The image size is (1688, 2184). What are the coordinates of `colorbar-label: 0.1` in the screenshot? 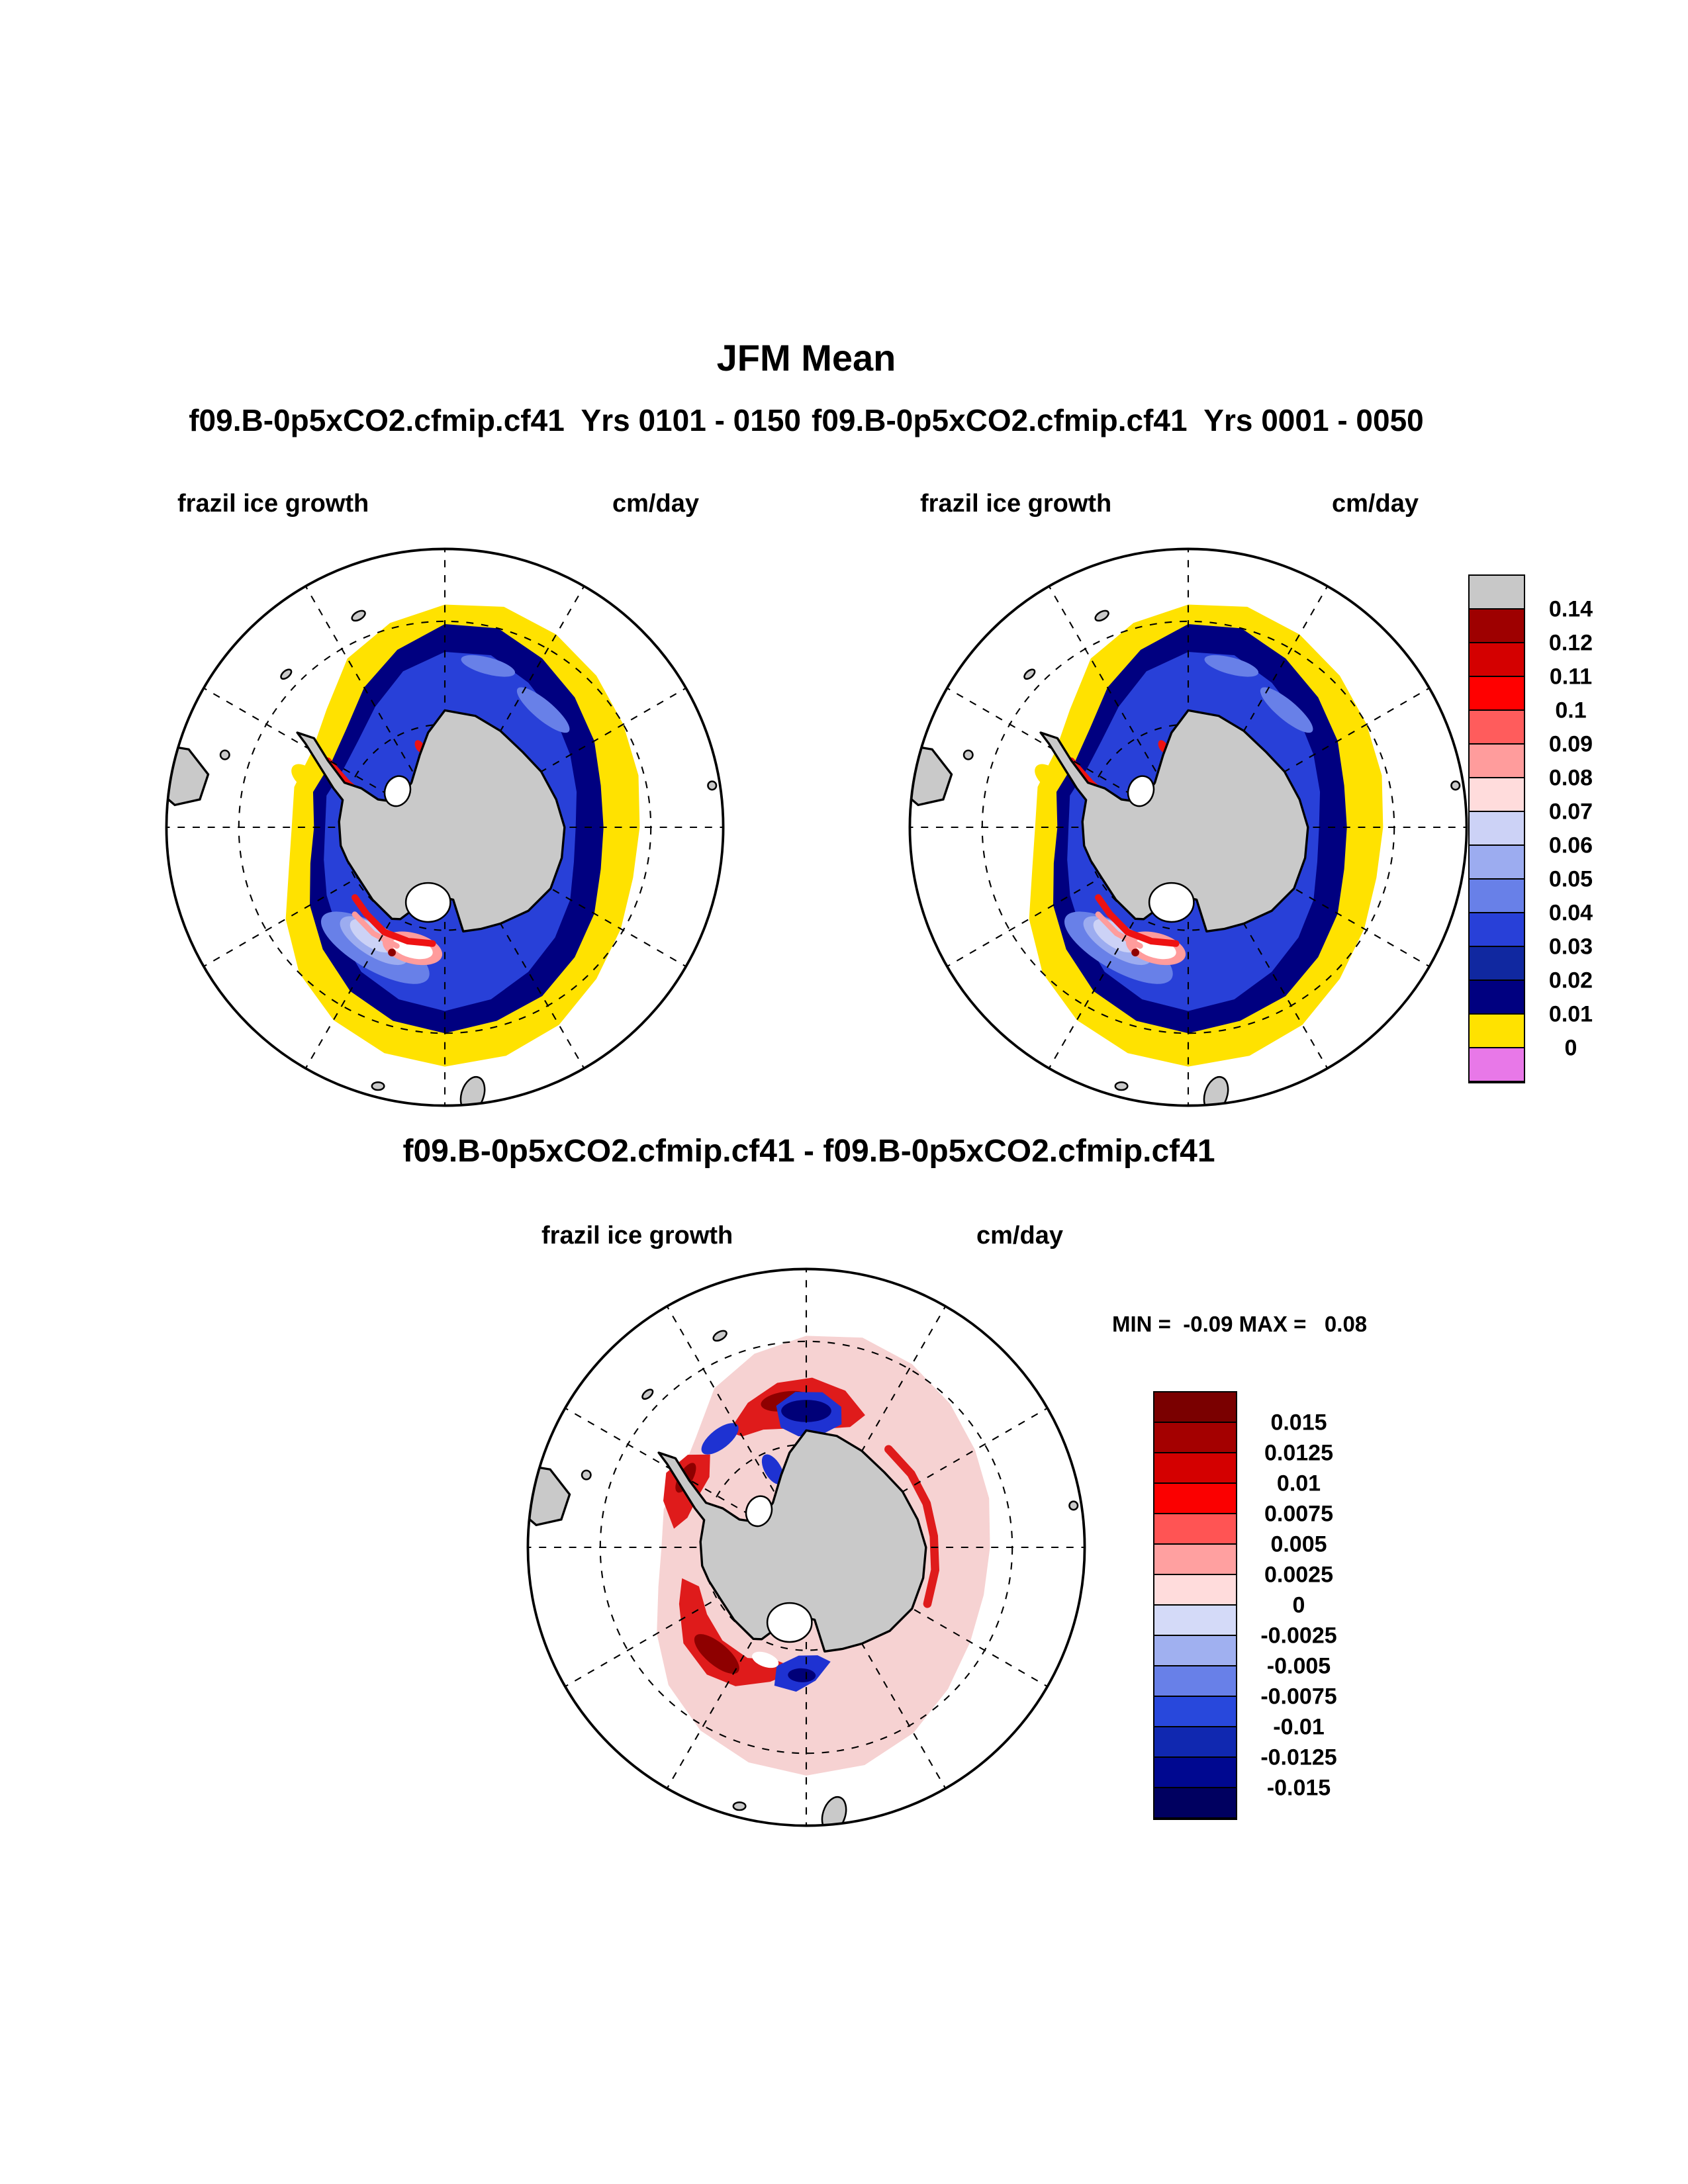 It's located at (1571, 711).